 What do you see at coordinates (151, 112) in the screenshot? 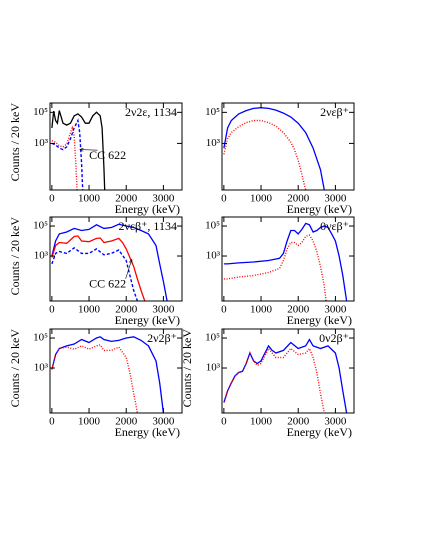
I see `panel-title: 2ν2ε, 1134` at bounding box center [151, 112].